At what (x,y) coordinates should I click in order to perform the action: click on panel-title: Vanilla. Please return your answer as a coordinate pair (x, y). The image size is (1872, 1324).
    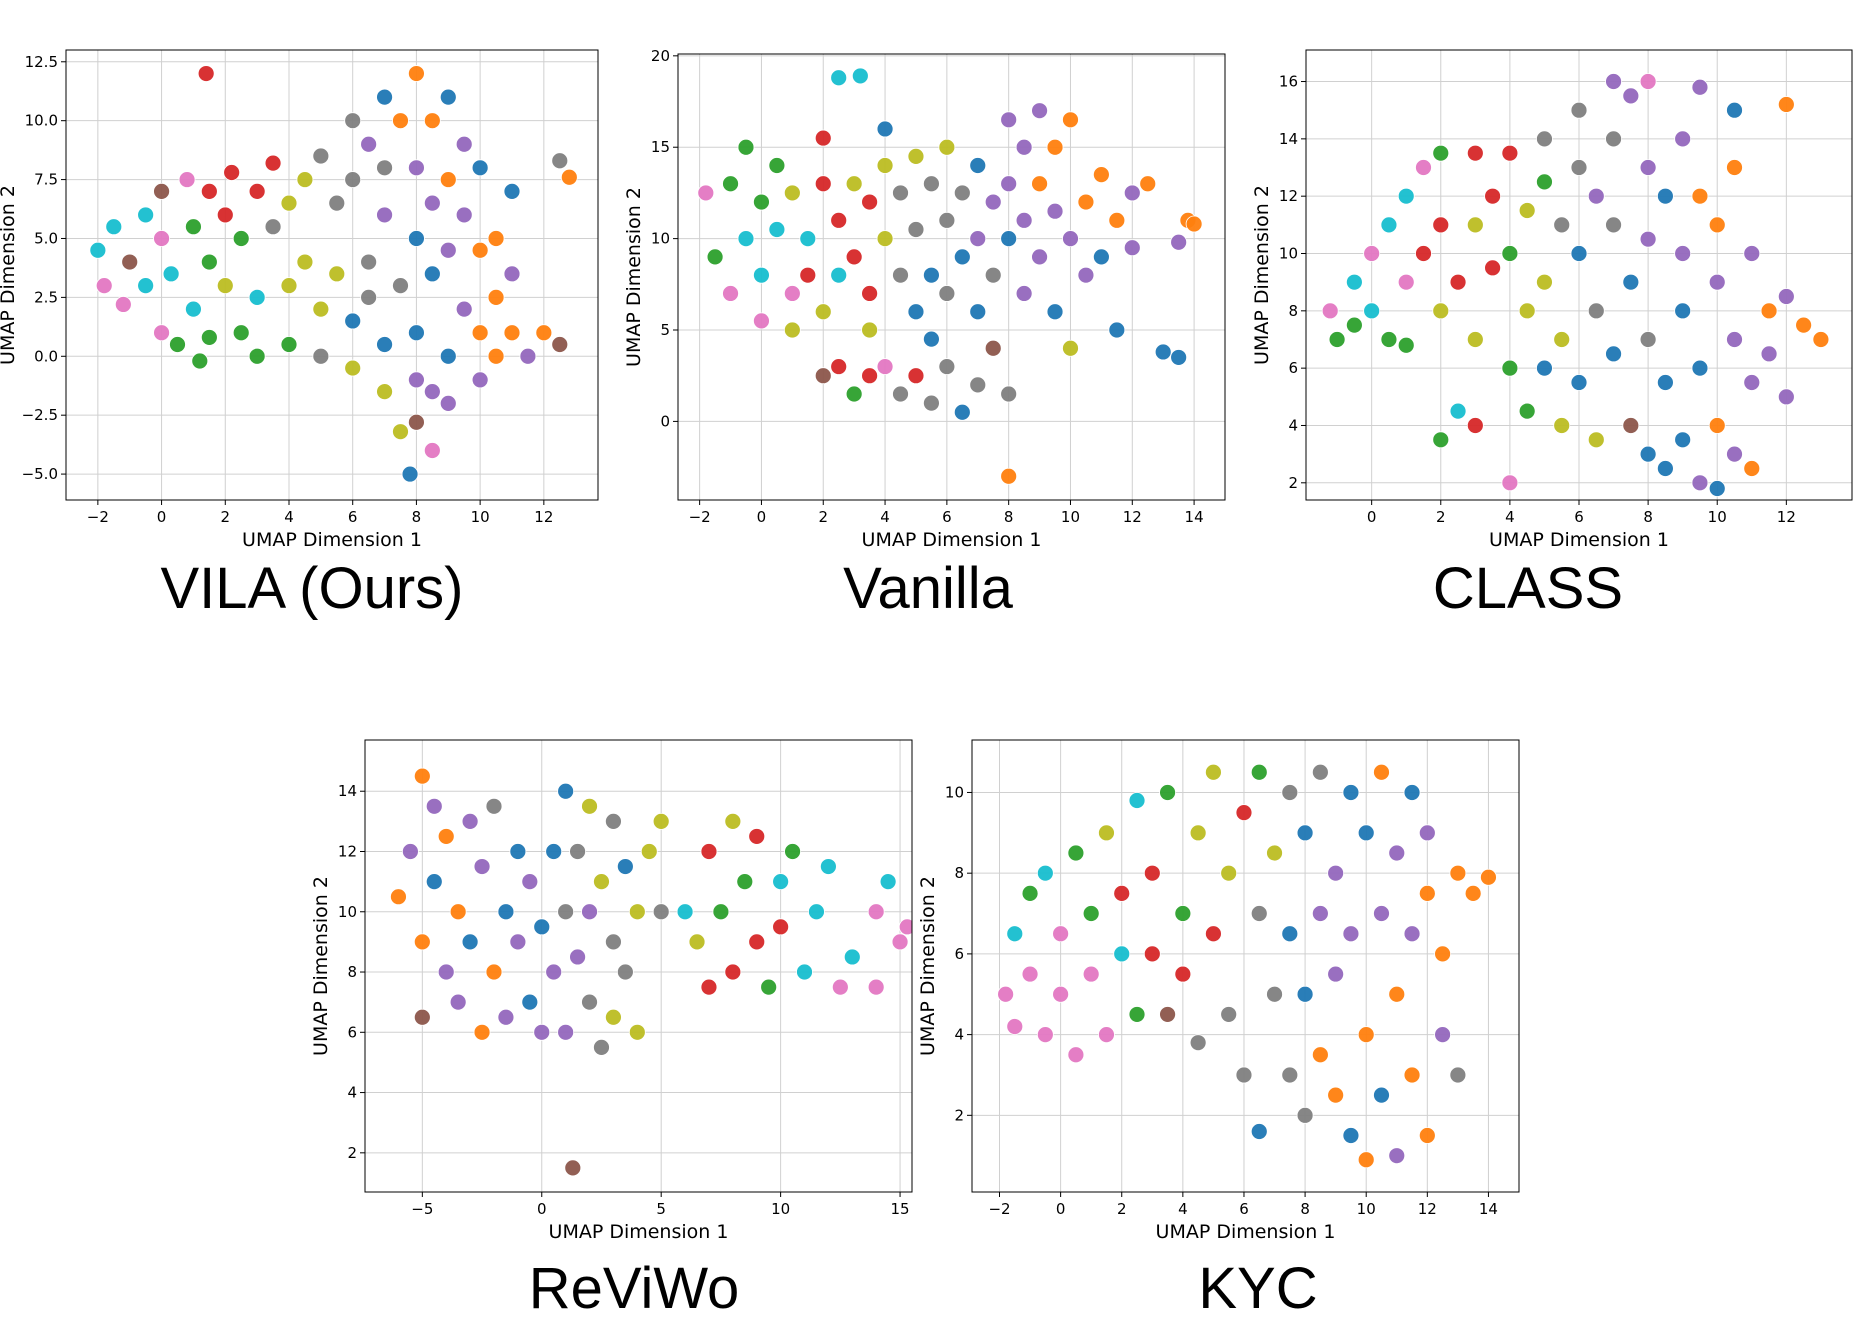
    Looking at the image, I should click on (928, 588).